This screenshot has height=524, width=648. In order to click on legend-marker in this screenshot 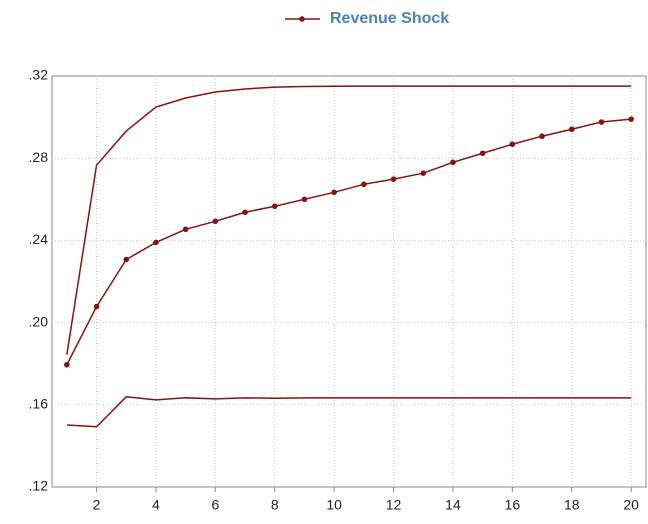, I will do `click(302, 19)`.